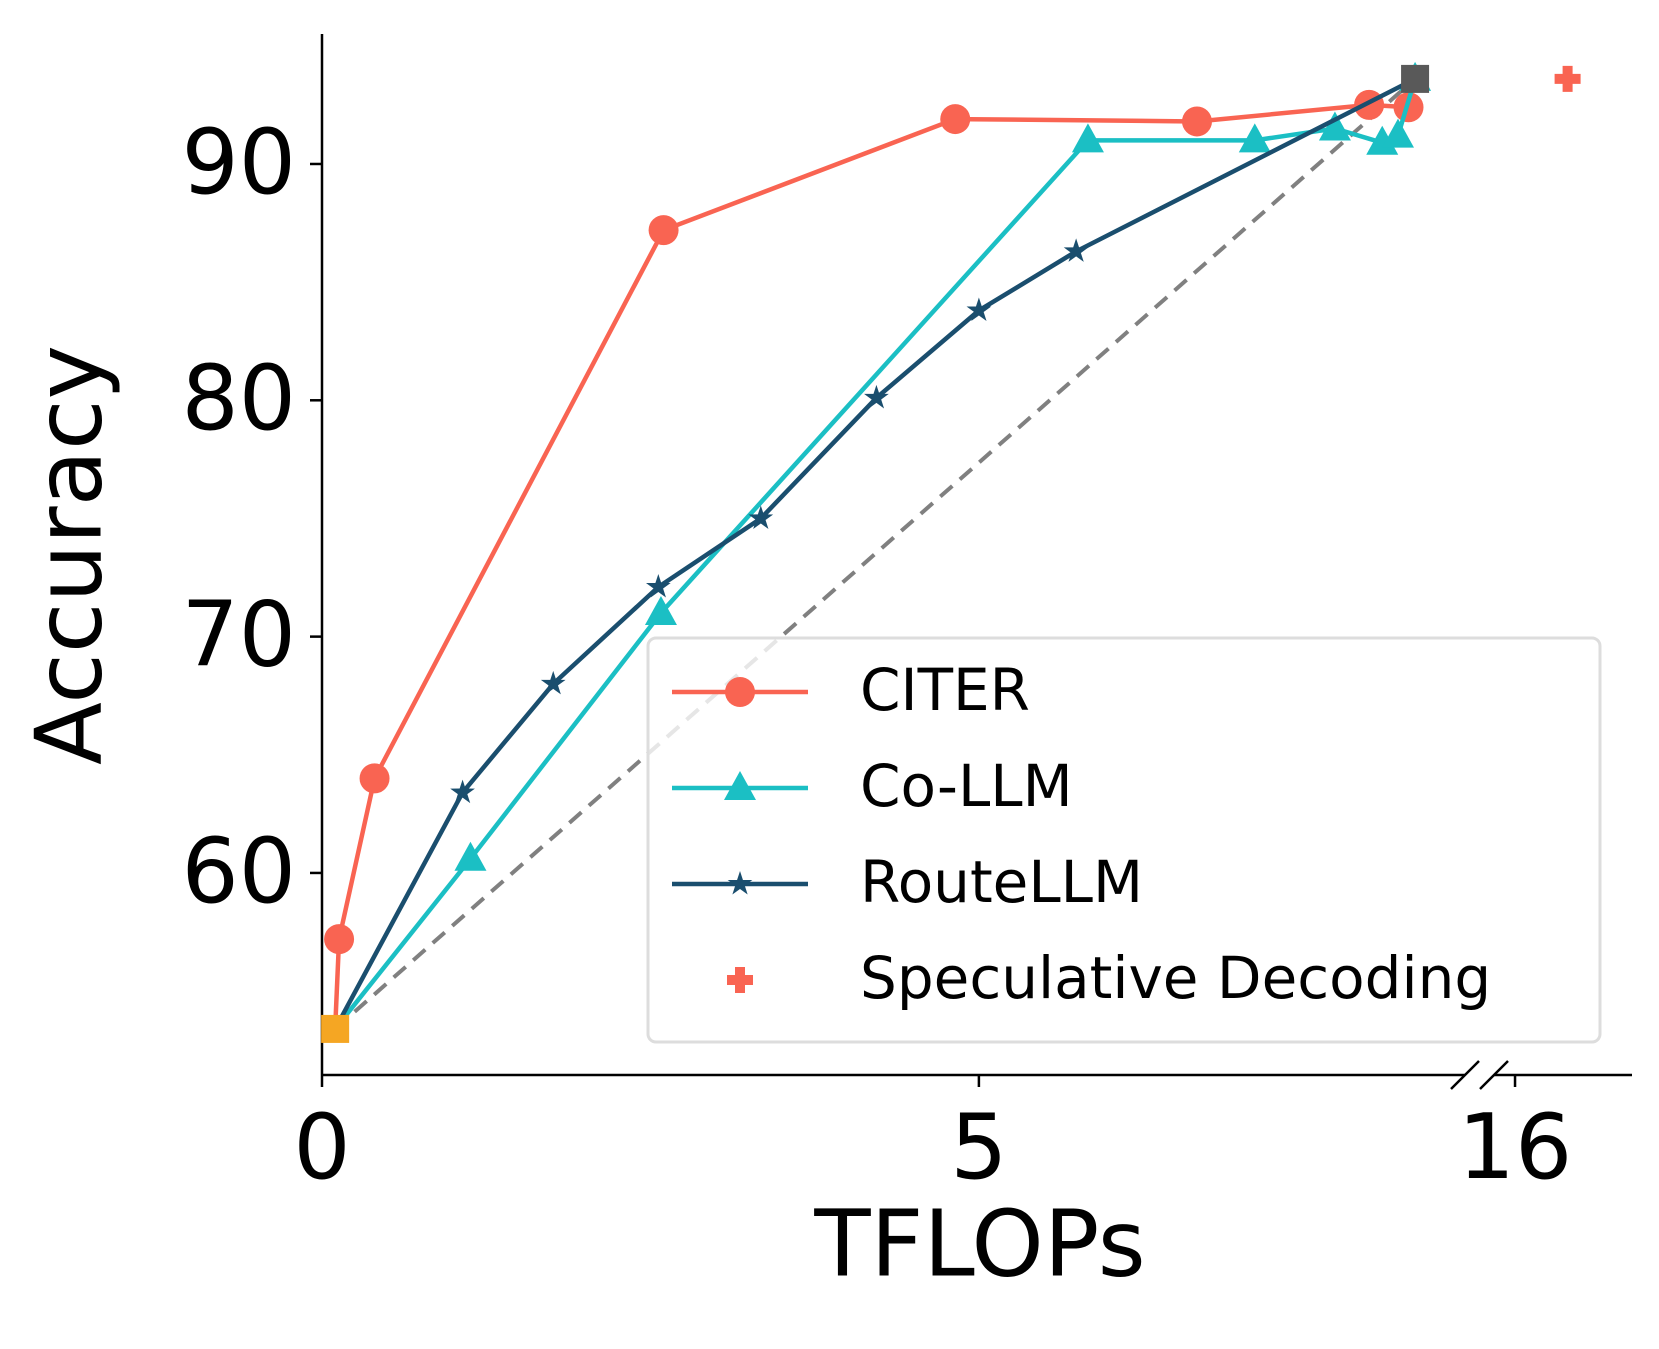 The width and height of the screenshot is (1659, 1349). What do you see at coordinates (321, 1147) in the screenshot?
I see `x-tick-label: 0` at bounding box center [321, 1147].